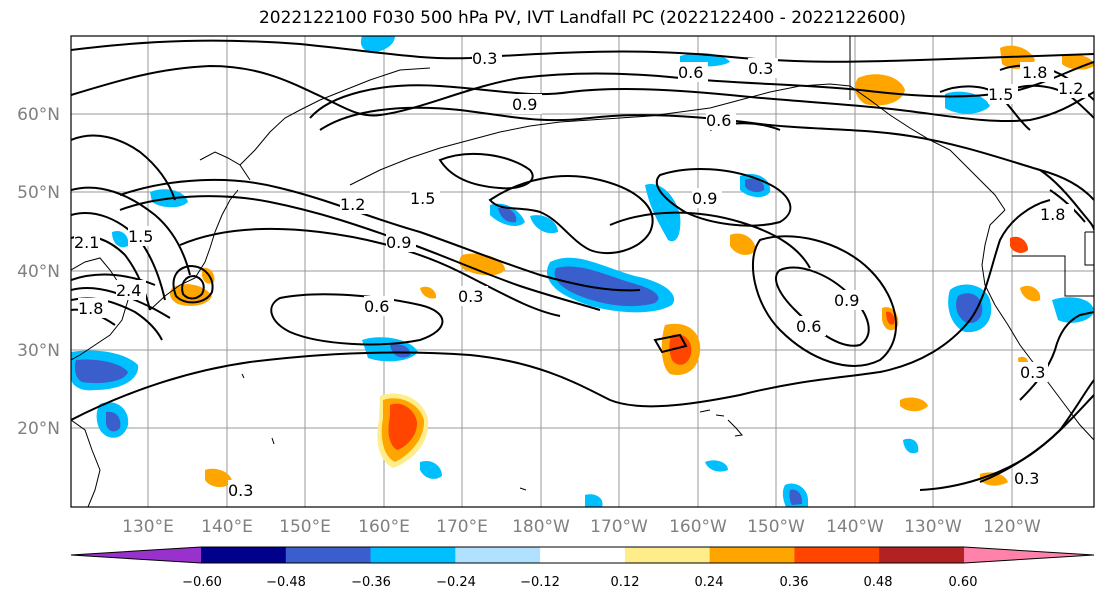 The height and width of the screenshot is (601, 1105). Describe the element at coordinates (776, 527) in the screenshot. I see `lon-label: 150°W` at that location.